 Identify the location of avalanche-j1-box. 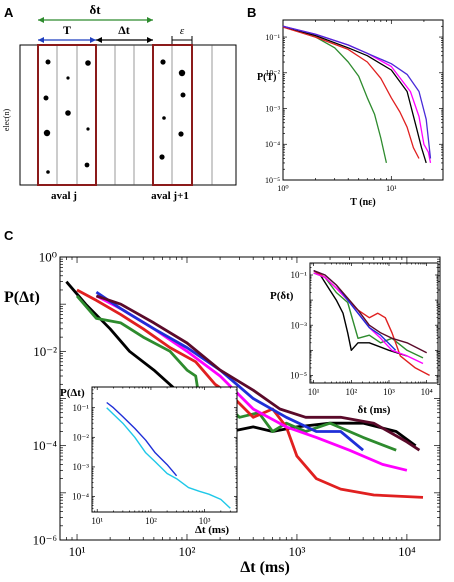
(172, 115).